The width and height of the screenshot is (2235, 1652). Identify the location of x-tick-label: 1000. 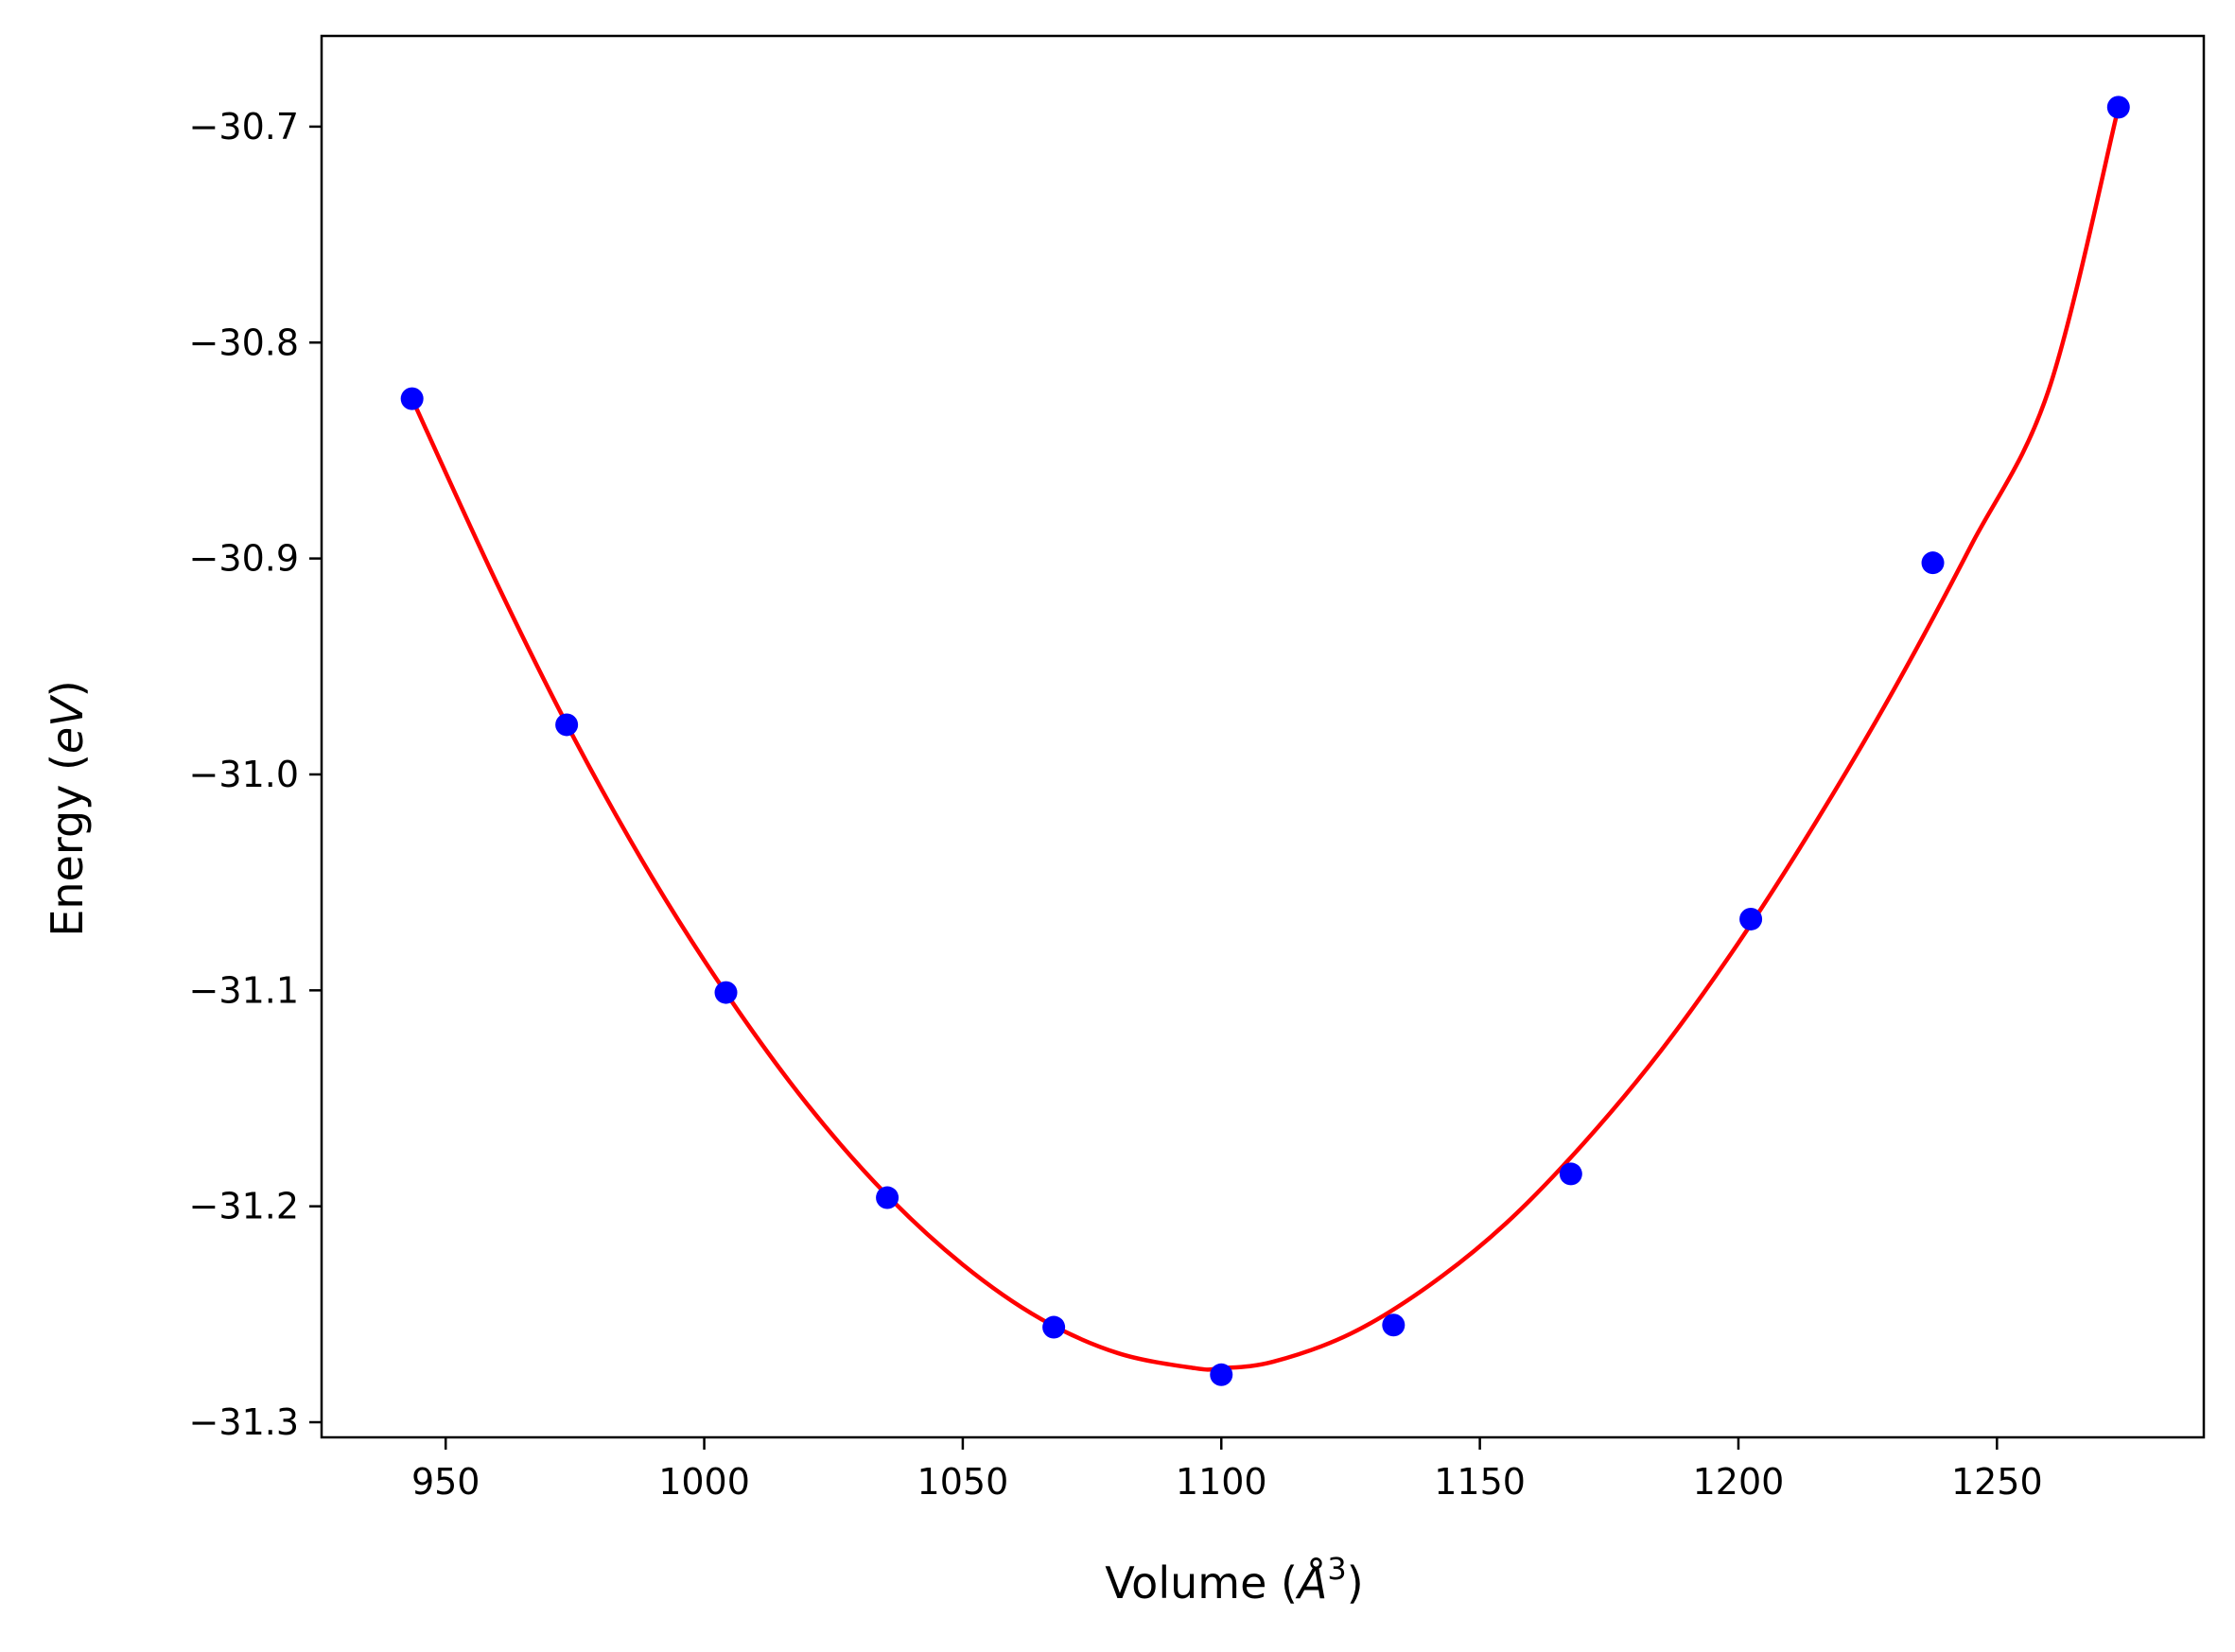
(704, 1482).